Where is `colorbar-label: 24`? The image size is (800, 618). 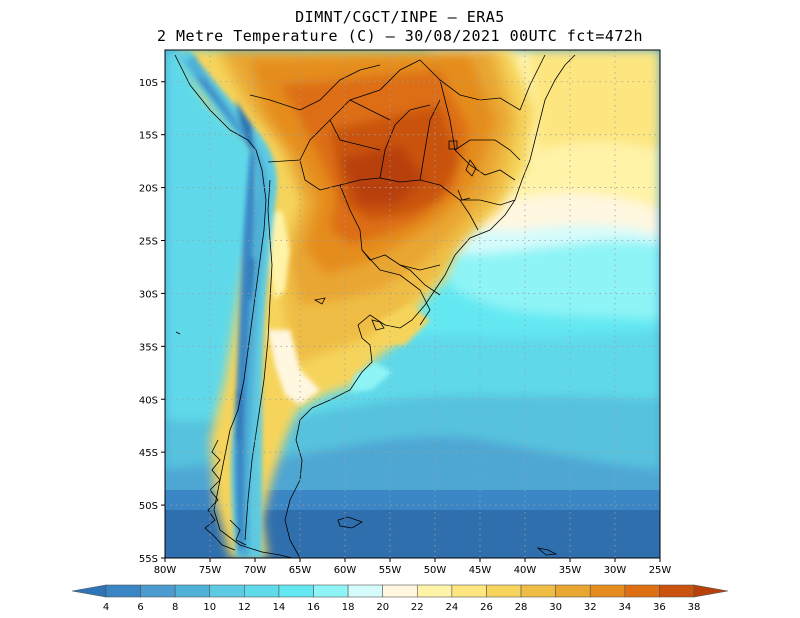
colorbar-label: 24 is located at coordinates (452, 607).